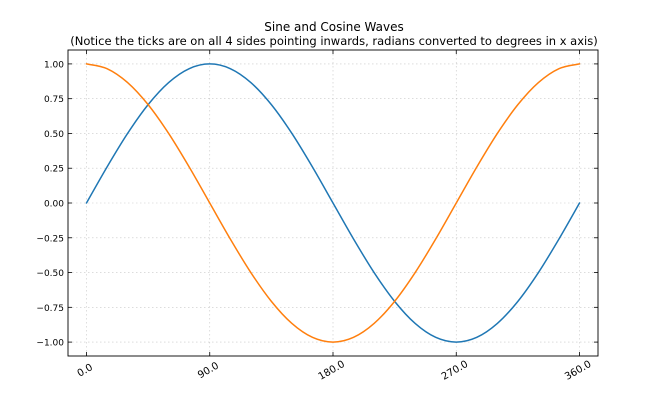 The width and height of the screenshot is (650, 404). Describe the element at coordinates (54, 170) in the screenshot. I see `y-tick-label: 0.25` at that location.